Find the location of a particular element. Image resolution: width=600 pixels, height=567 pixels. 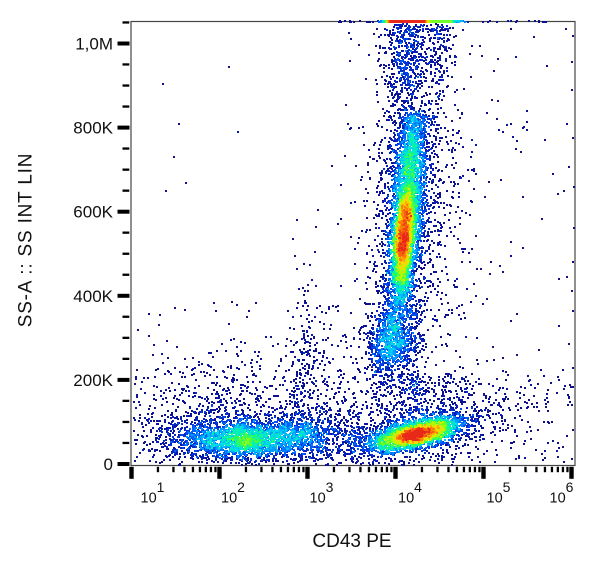

svg-text: SS-A :: SS INT LIN is located at coordinates (26, 240).